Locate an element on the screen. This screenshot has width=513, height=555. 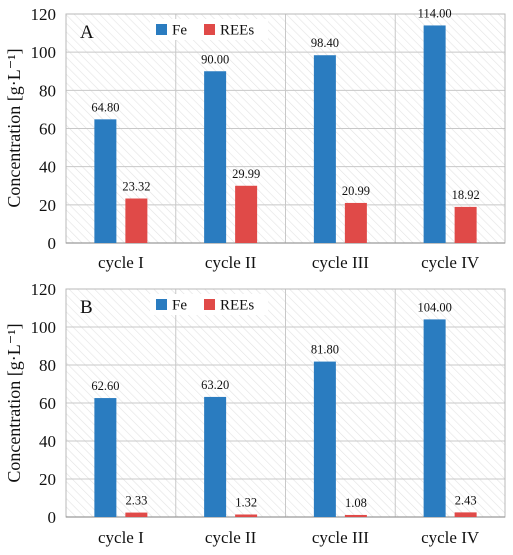
data-label-fe: 64.80 is located at coordinates (105, 107).